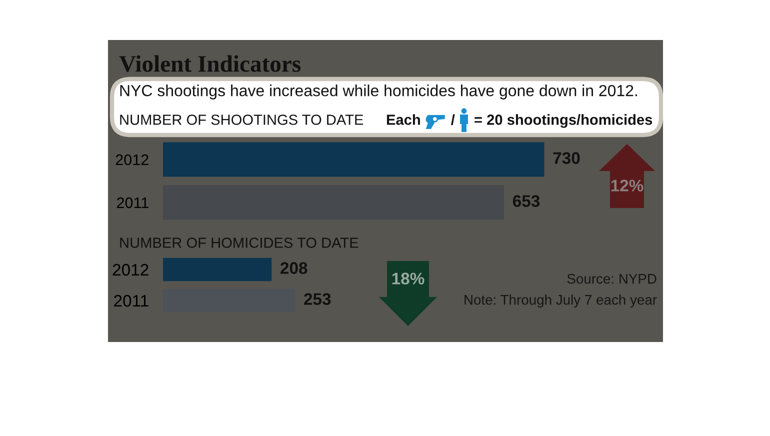  What do you see at coordinates (378, 92) in the screenshot?
I see `text: NYC shootings have increased while homicides have gone down in 2012.` at bounding box center [378, 92].